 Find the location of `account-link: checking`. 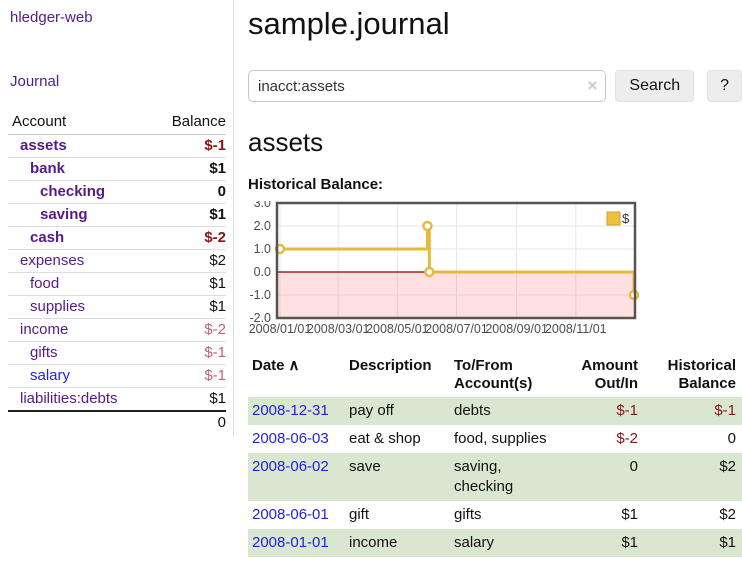

account-link: checking is located at coordinates (73, 191).